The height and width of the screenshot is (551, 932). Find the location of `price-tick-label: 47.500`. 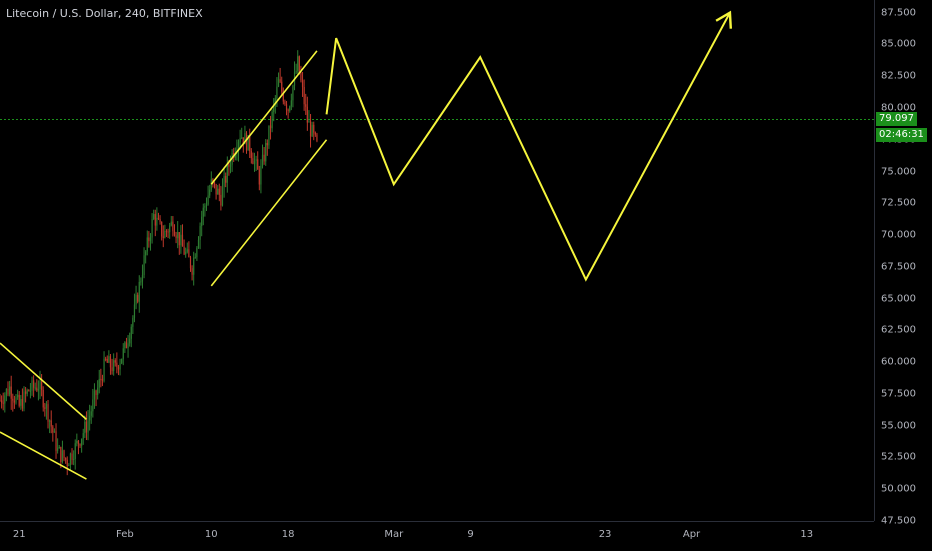

price-tick-label: 47.500 is located at coordinates (898, 521).